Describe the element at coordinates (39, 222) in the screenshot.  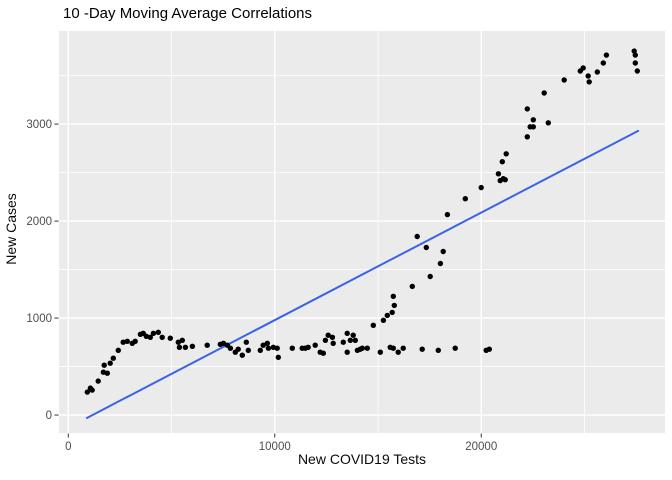
I see `y-tick-label: 2000` at that location.